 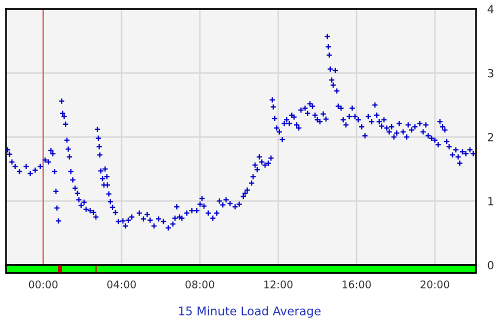 What do you see at coordinates (491, 9) in the screenshot?
I see `y-tick-label: 4` at bounding box center [491, 9].